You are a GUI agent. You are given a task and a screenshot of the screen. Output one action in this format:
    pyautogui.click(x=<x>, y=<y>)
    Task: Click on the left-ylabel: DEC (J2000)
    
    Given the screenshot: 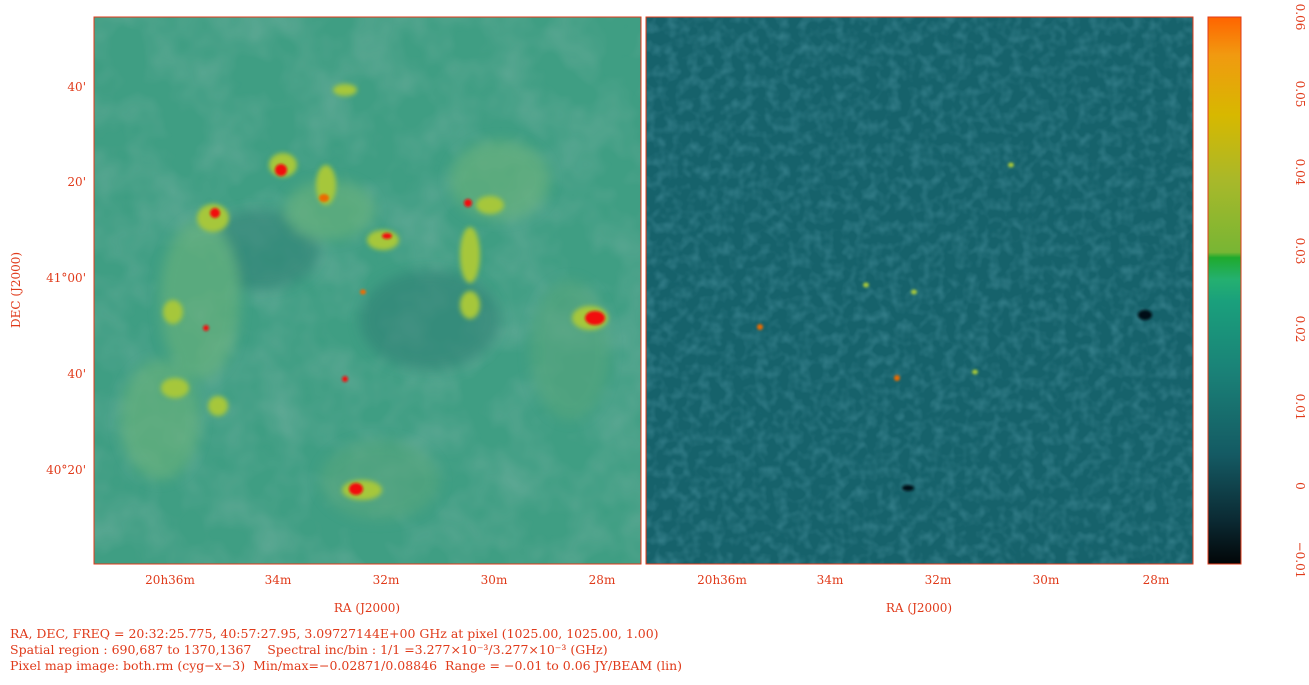 What is the action you would take?
    pyautogui.click(x=16, y=290)
    